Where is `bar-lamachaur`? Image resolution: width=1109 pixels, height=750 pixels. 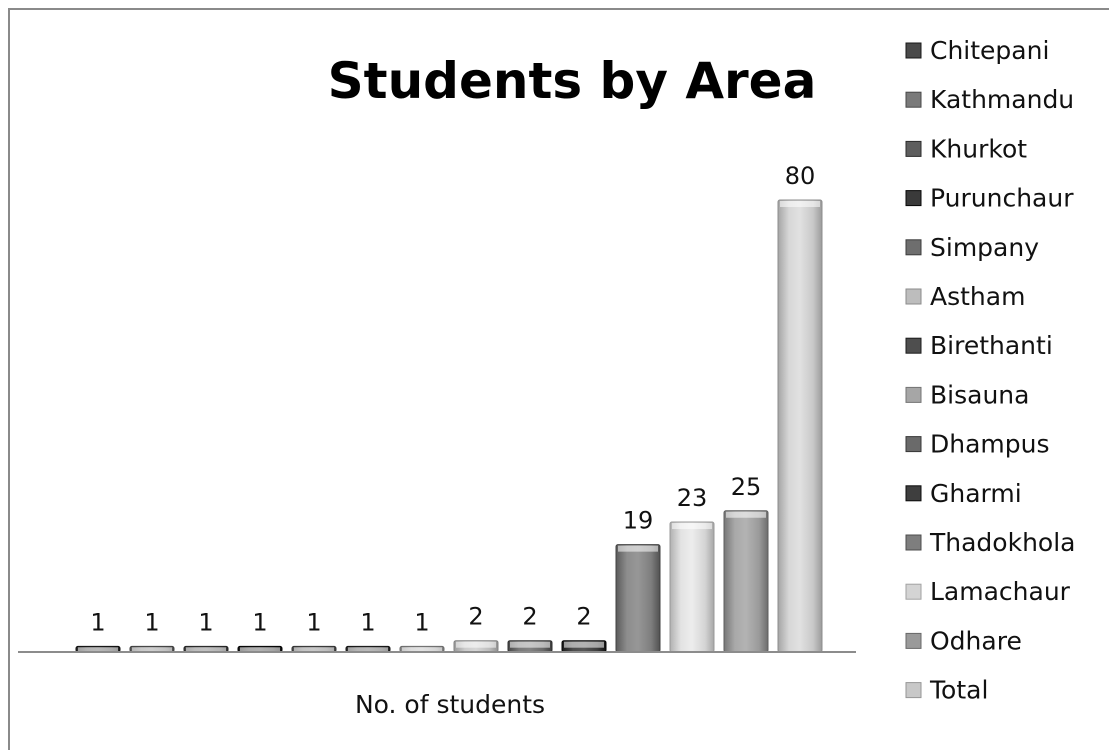
bar-lamachaur is located at coordinates (692, 587).